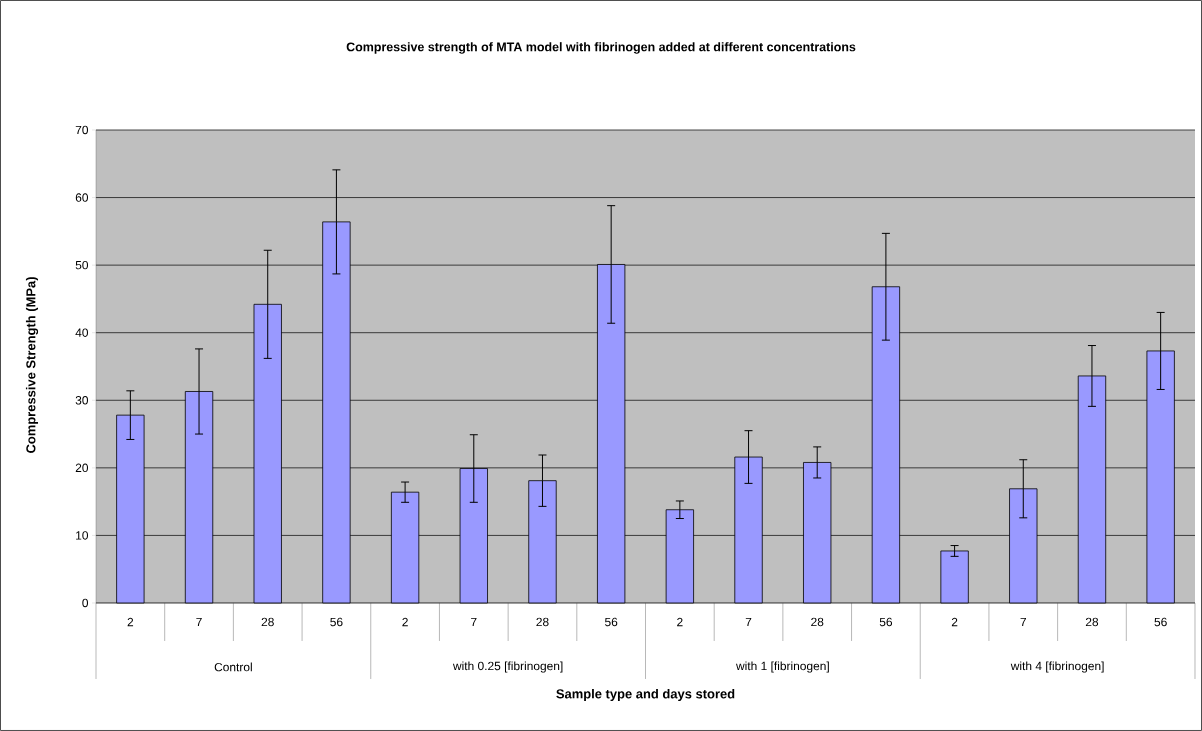 This screenshot has width=1202, height=731. I want to click on bar, so click(954, 577).